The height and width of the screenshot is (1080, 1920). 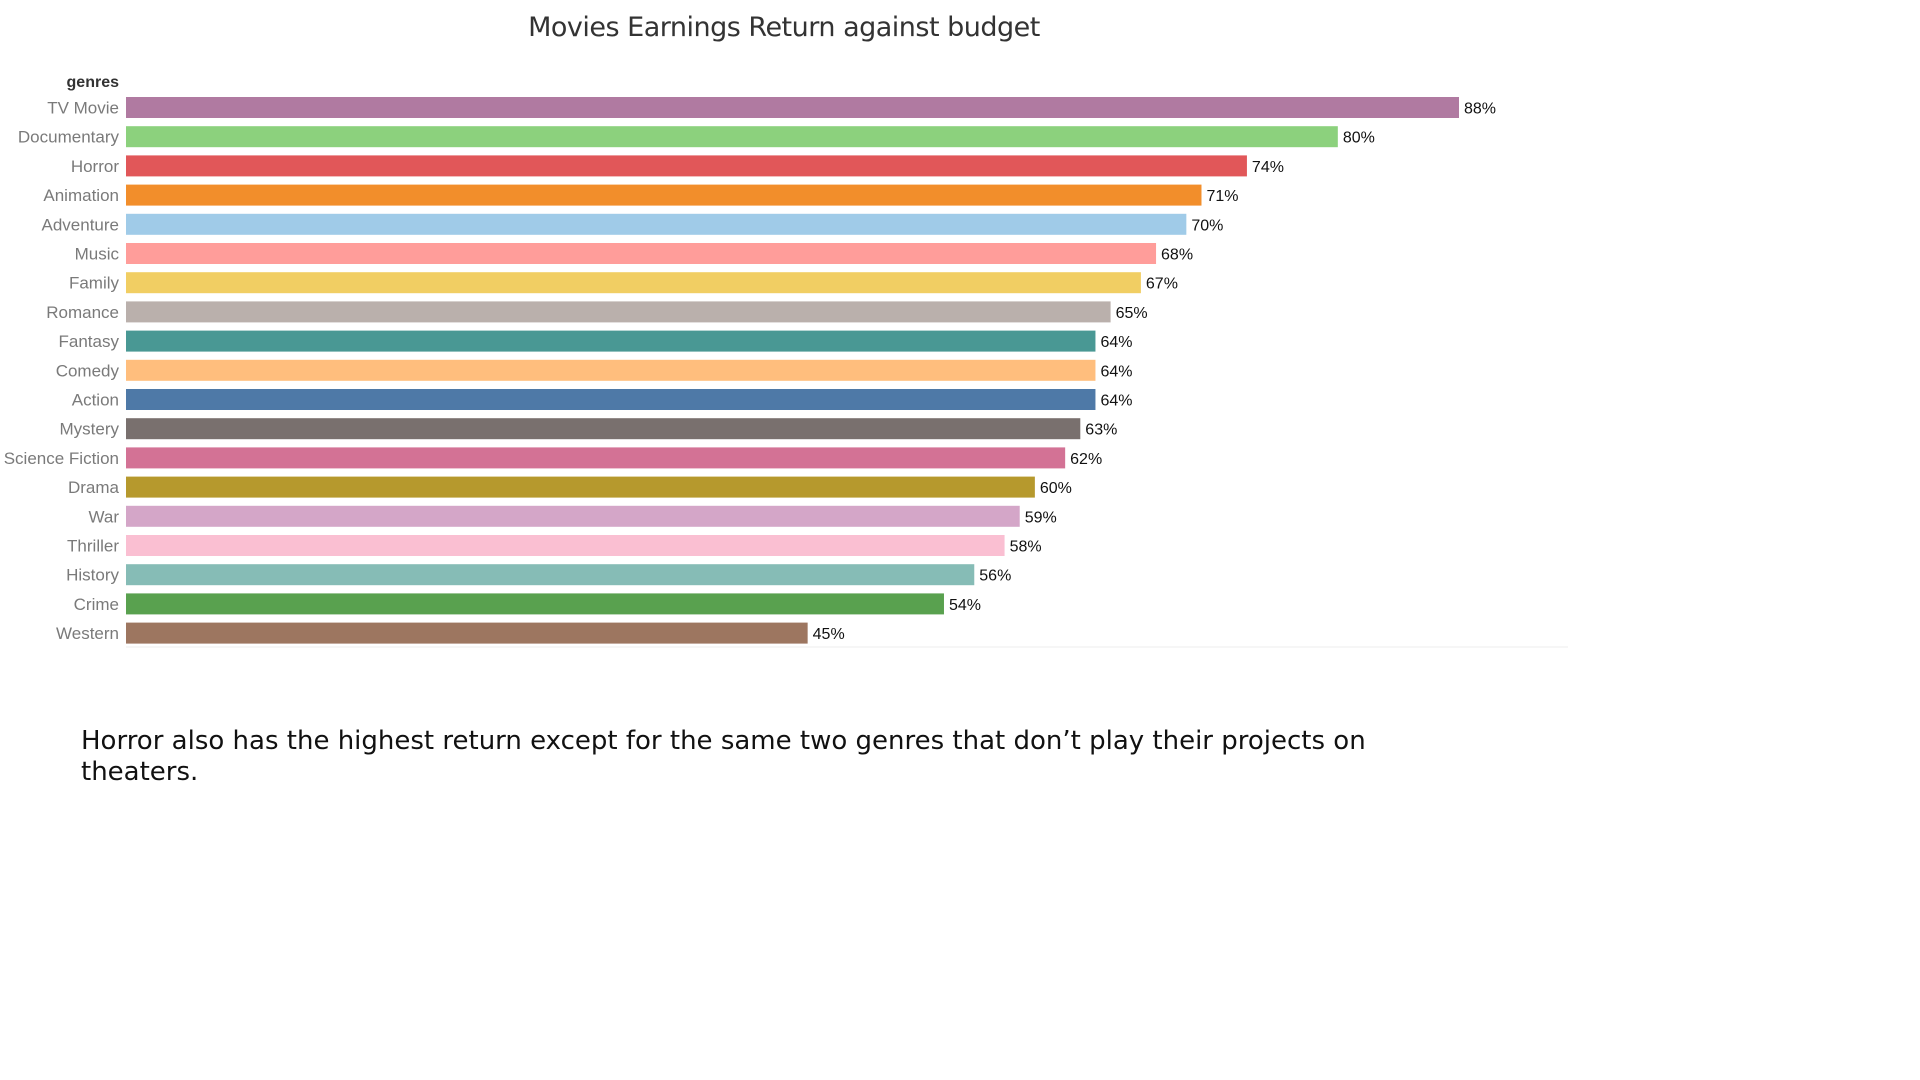 What do you see at coordinates (97, 254) in the screenshot?
I see `category-label: Music` at bounding box center [97, 254].